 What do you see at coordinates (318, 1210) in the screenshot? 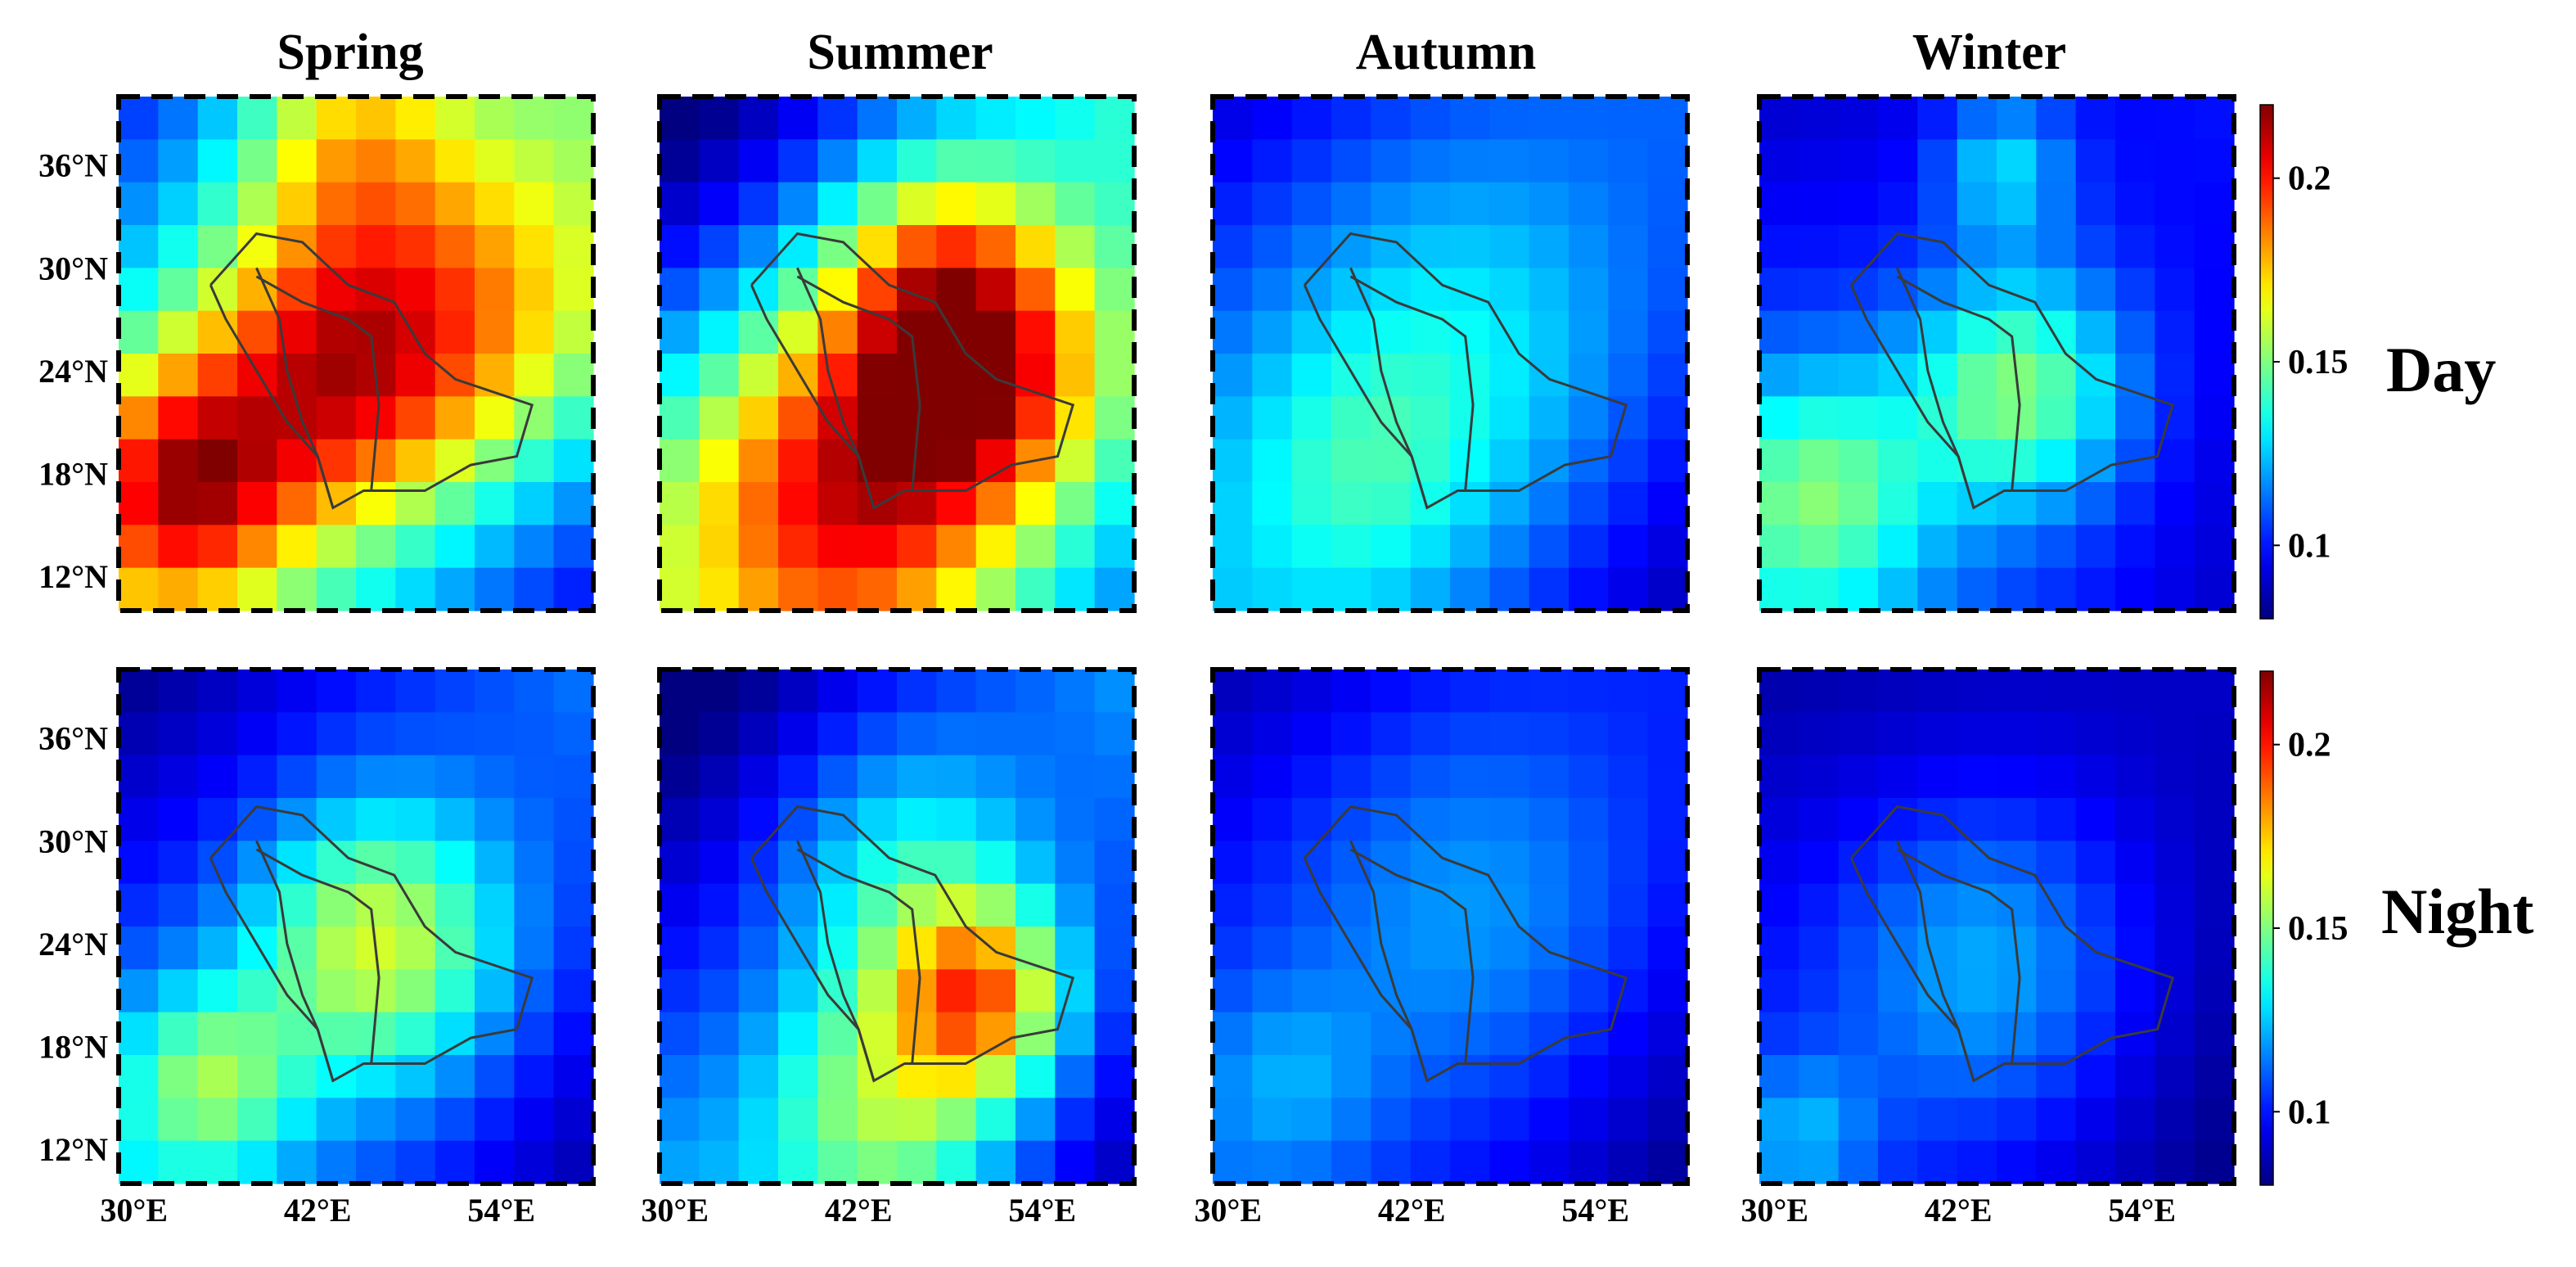
I see `lon-tick-label: 42°E` at bounding box center [318, 1210].